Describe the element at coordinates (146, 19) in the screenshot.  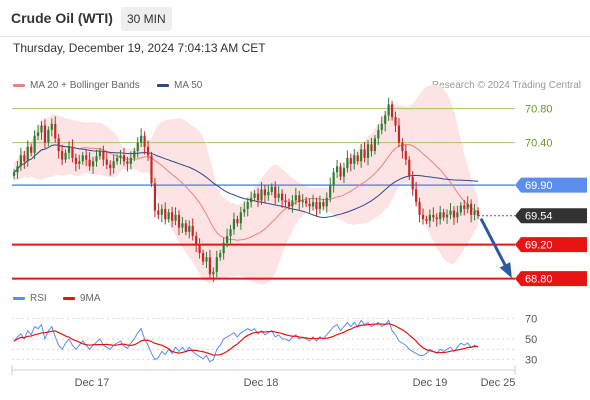
I see `timeframe-button: 30 MIN` at that location.